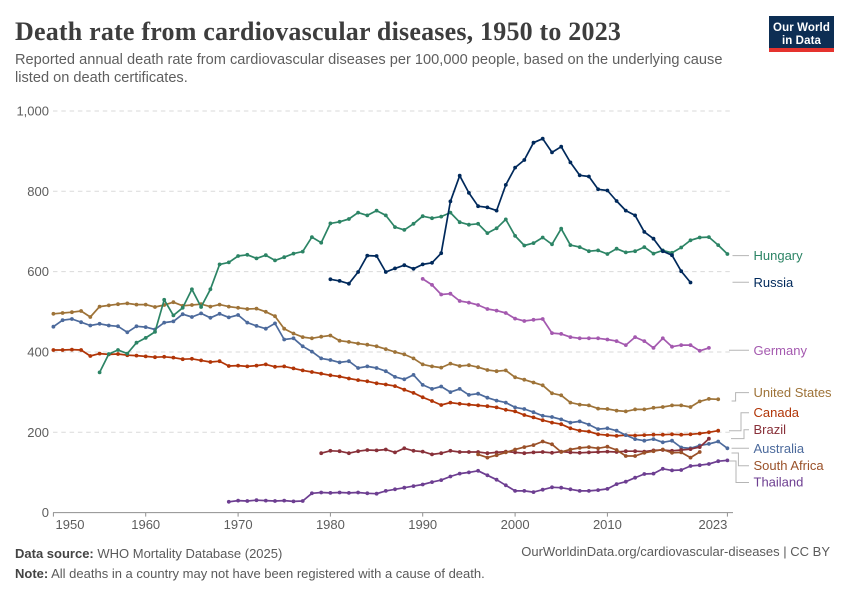  Describe the element at coordinates (779, 255) in the screenshot. I see `svg-text: Hungary` at that location.